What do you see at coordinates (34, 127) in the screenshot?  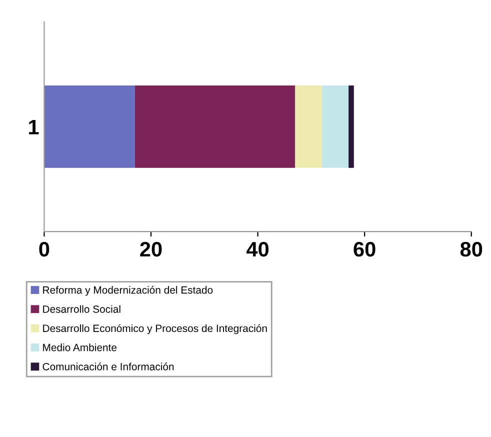 I see `y-tick-label: 1` at bounding box center [34, 127].